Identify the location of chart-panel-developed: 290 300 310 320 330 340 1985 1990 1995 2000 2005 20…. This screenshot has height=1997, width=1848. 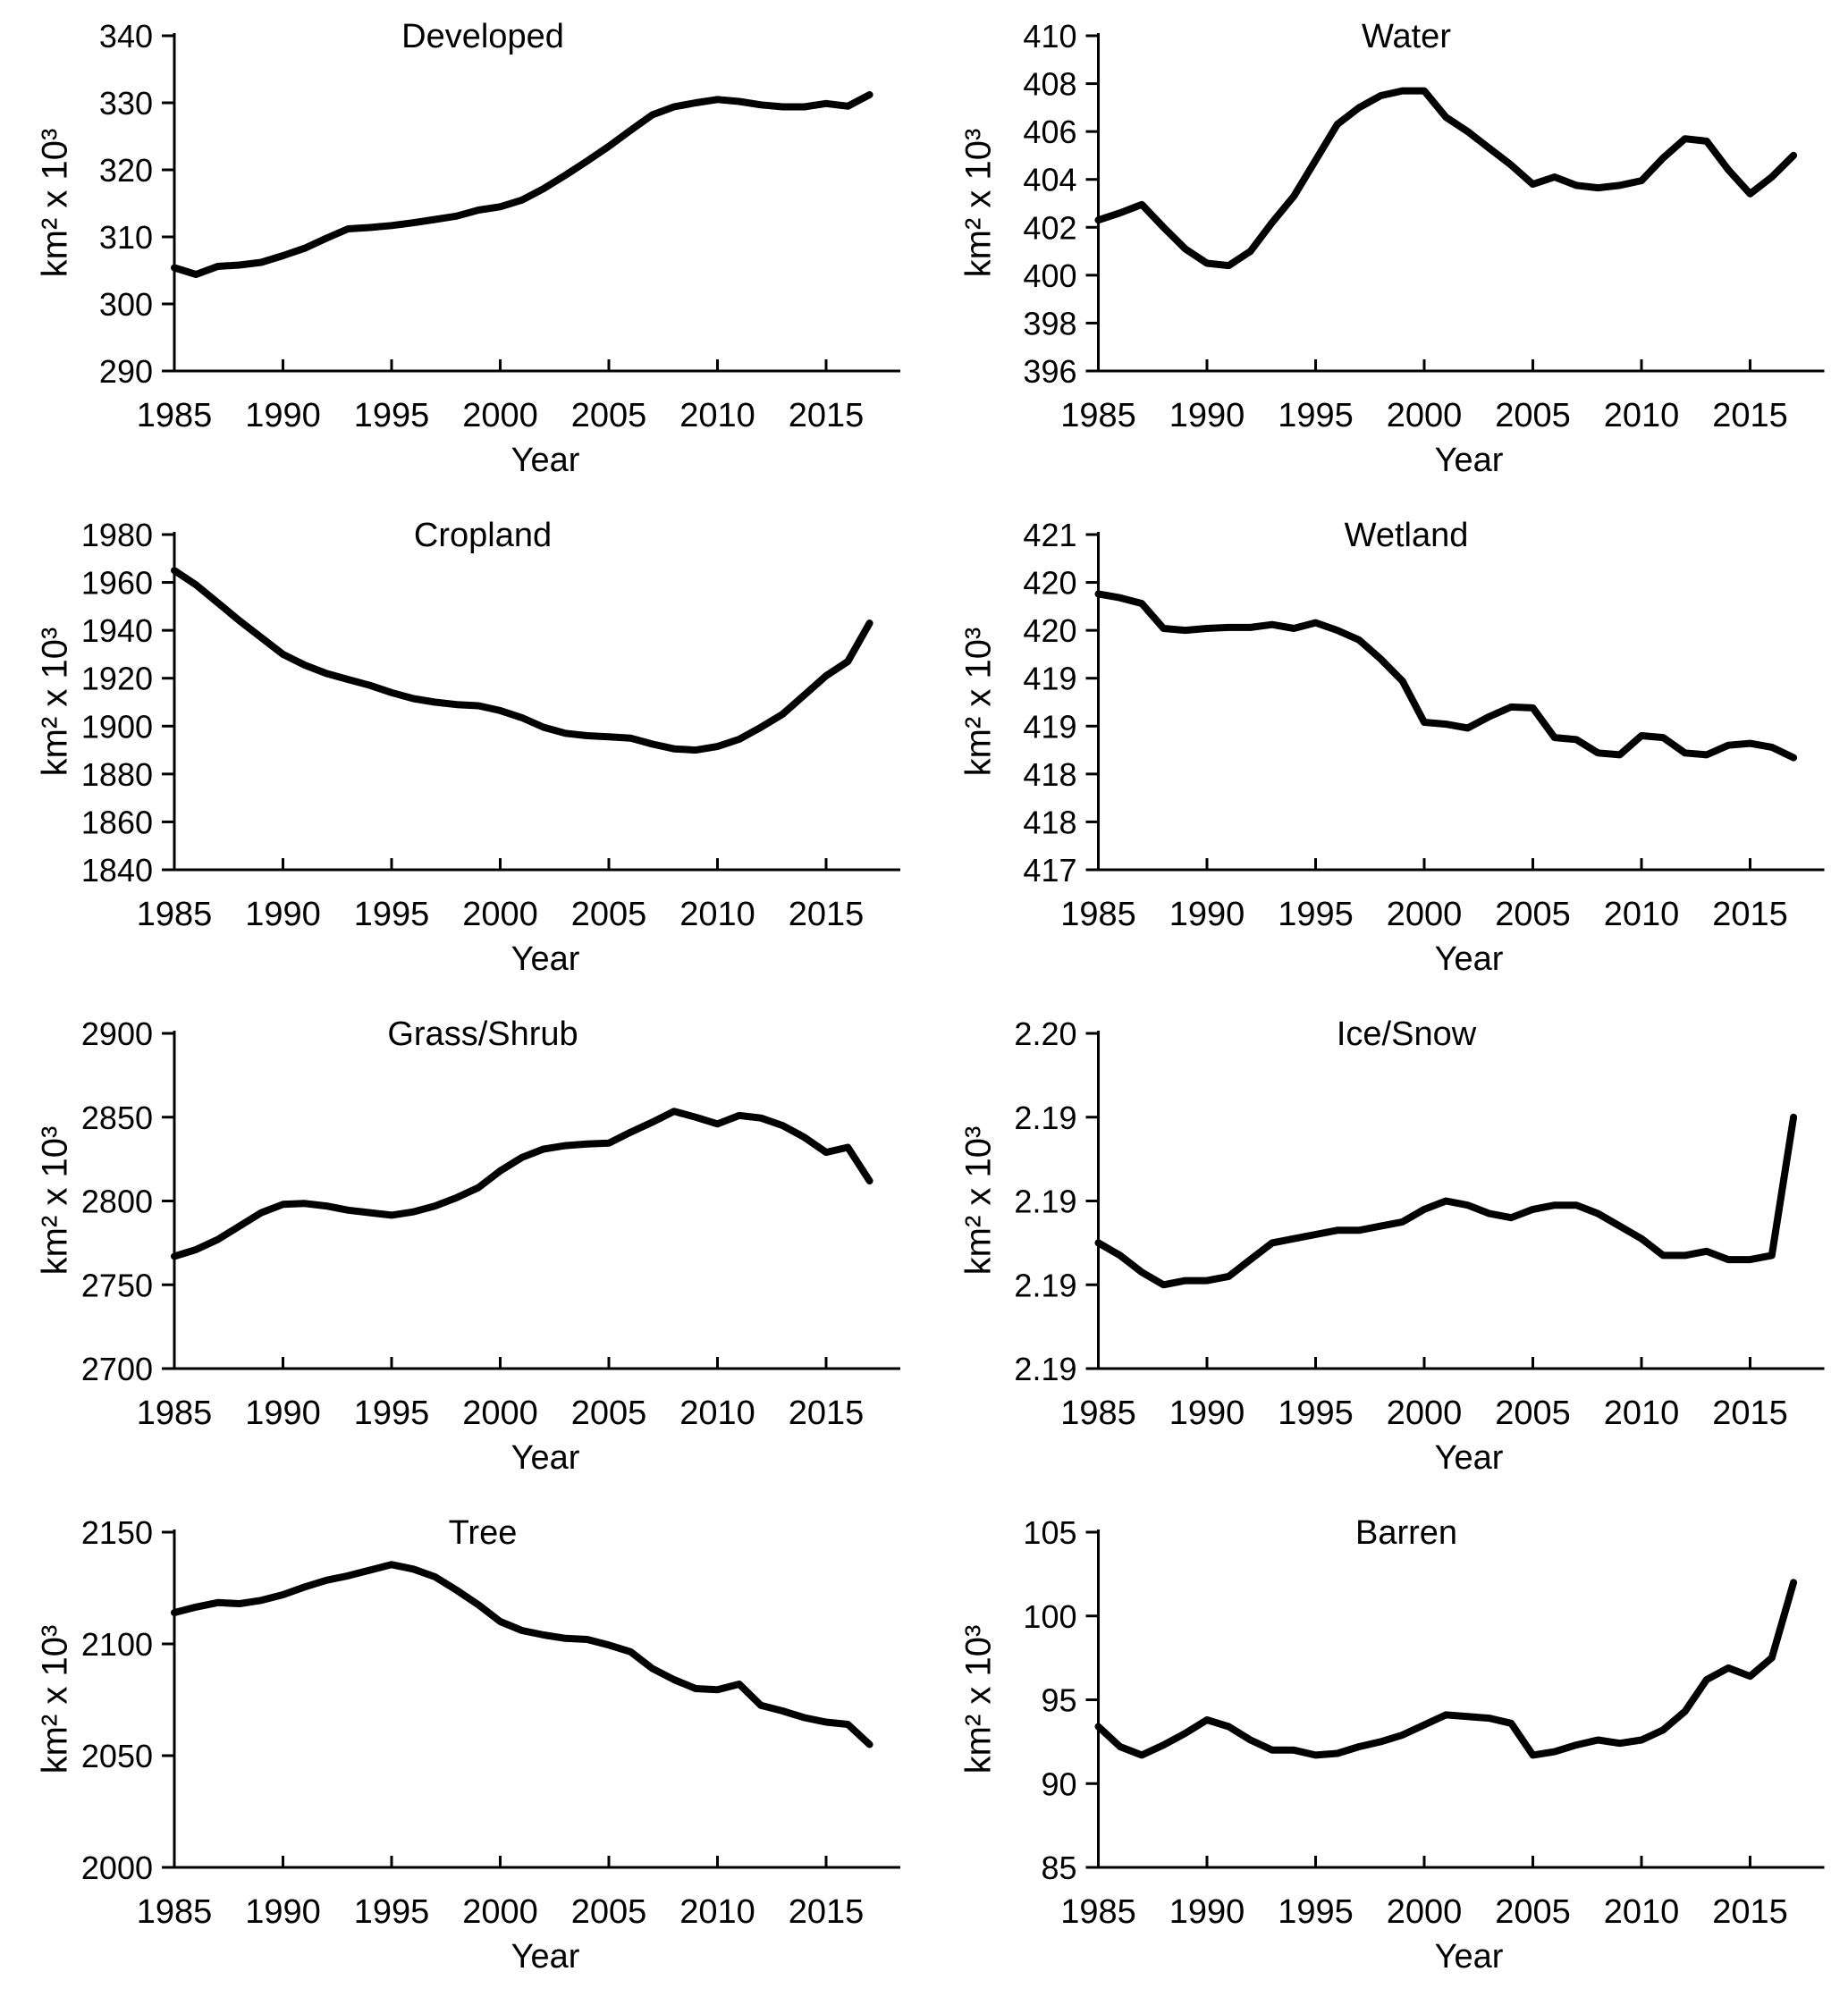
(462, 249).